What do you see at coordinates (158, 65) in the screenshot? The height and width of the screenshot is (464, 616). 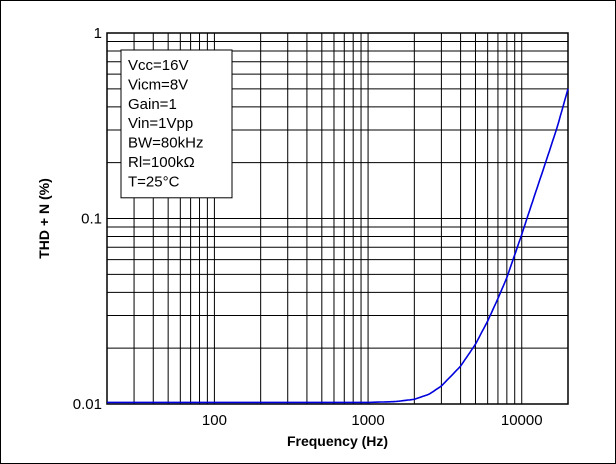 I see `condition-text: Vcc=16V` at bounding box center [158, 65].